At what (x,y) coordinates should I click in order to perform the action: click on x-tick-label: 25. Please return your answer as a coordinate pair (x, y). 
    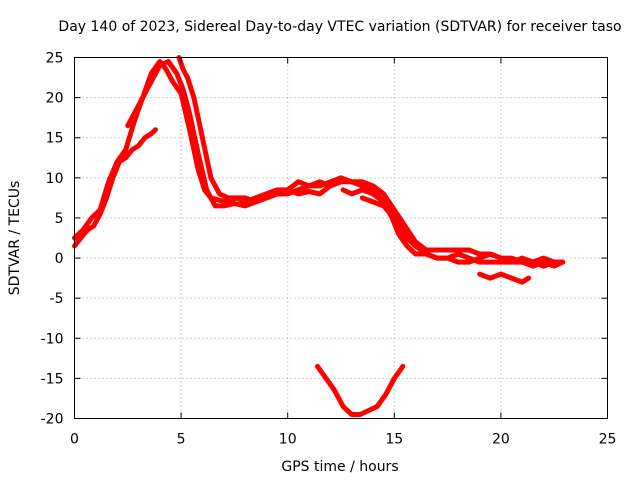
    Looking at the image, I should click on (608, 440).